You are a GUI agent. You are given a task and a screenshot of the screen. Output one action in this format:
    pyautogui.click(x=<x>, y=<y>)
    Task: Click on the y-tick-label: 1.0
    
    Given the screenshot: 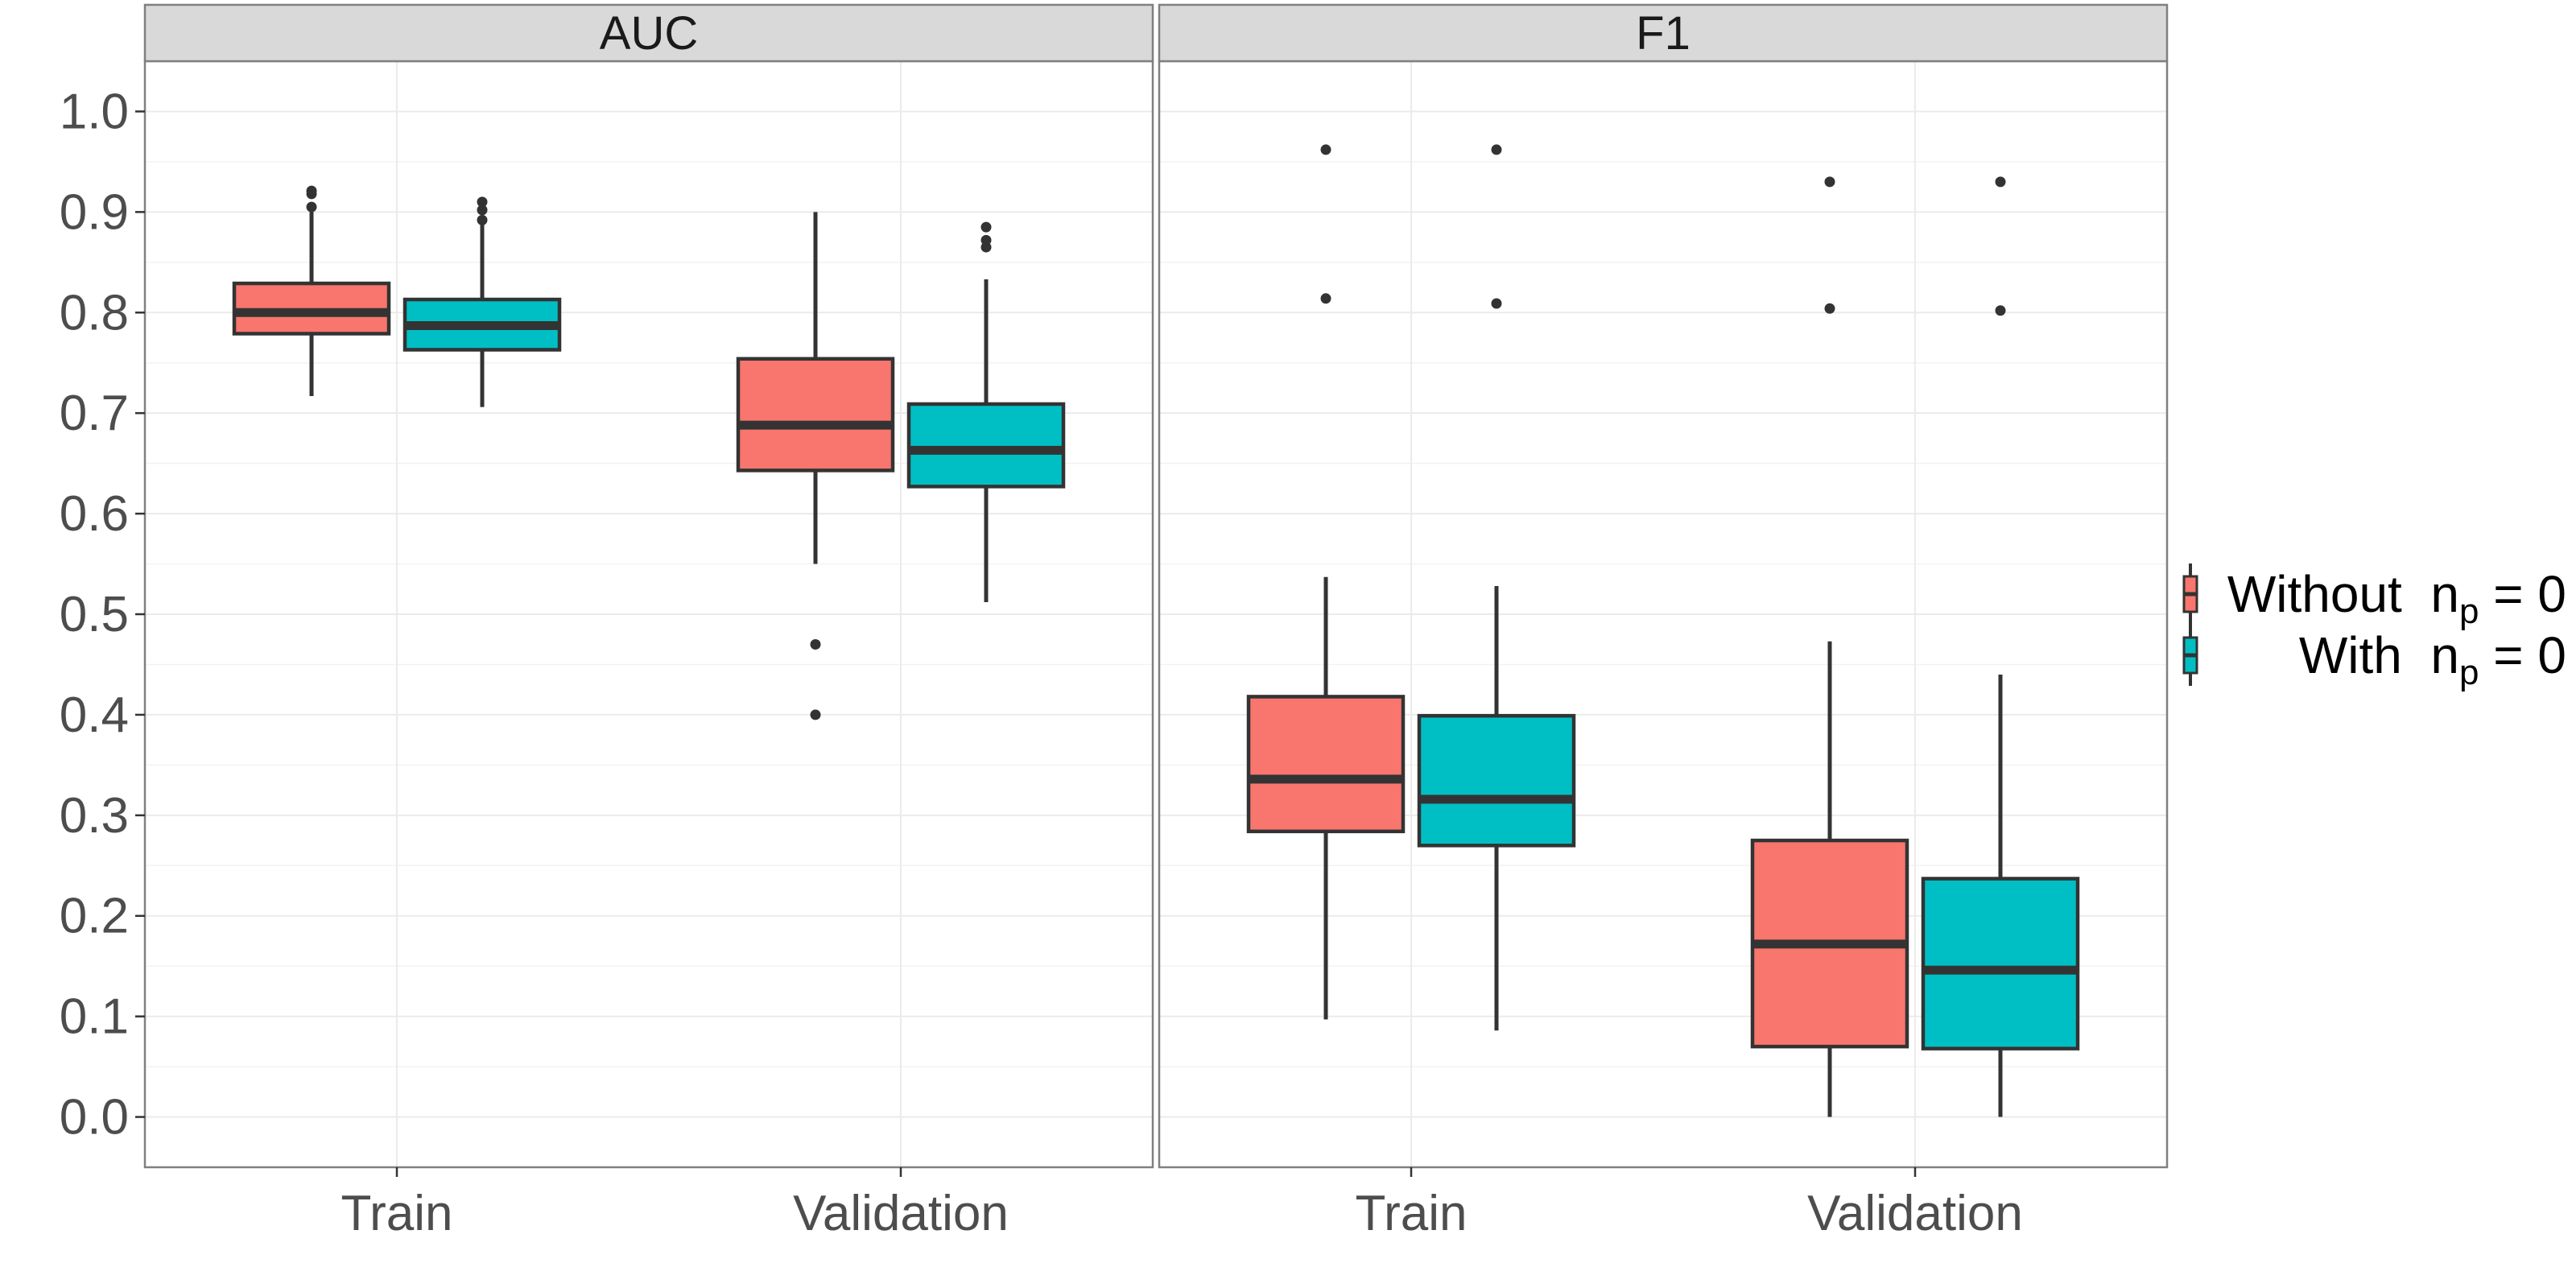 What is the action you would take?
    pyautogui.click(x=94, y=111)
    